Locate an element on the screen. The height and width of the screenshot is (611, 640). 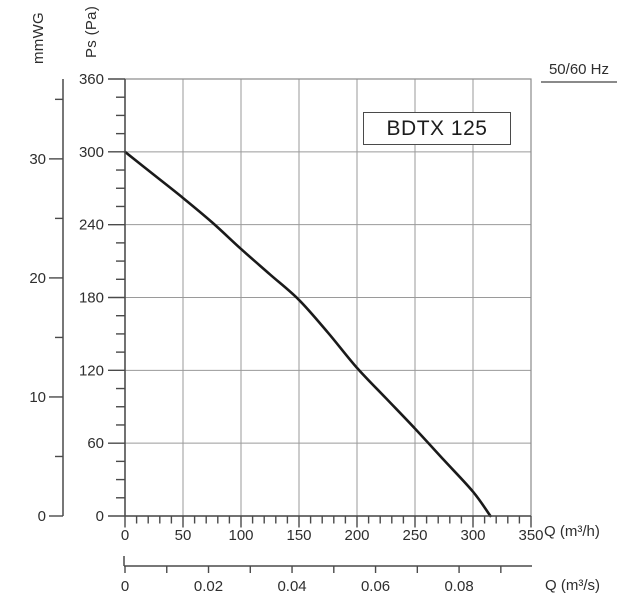
mmwg-axis-tick-label: 20 is located at coordinates (37, 278).